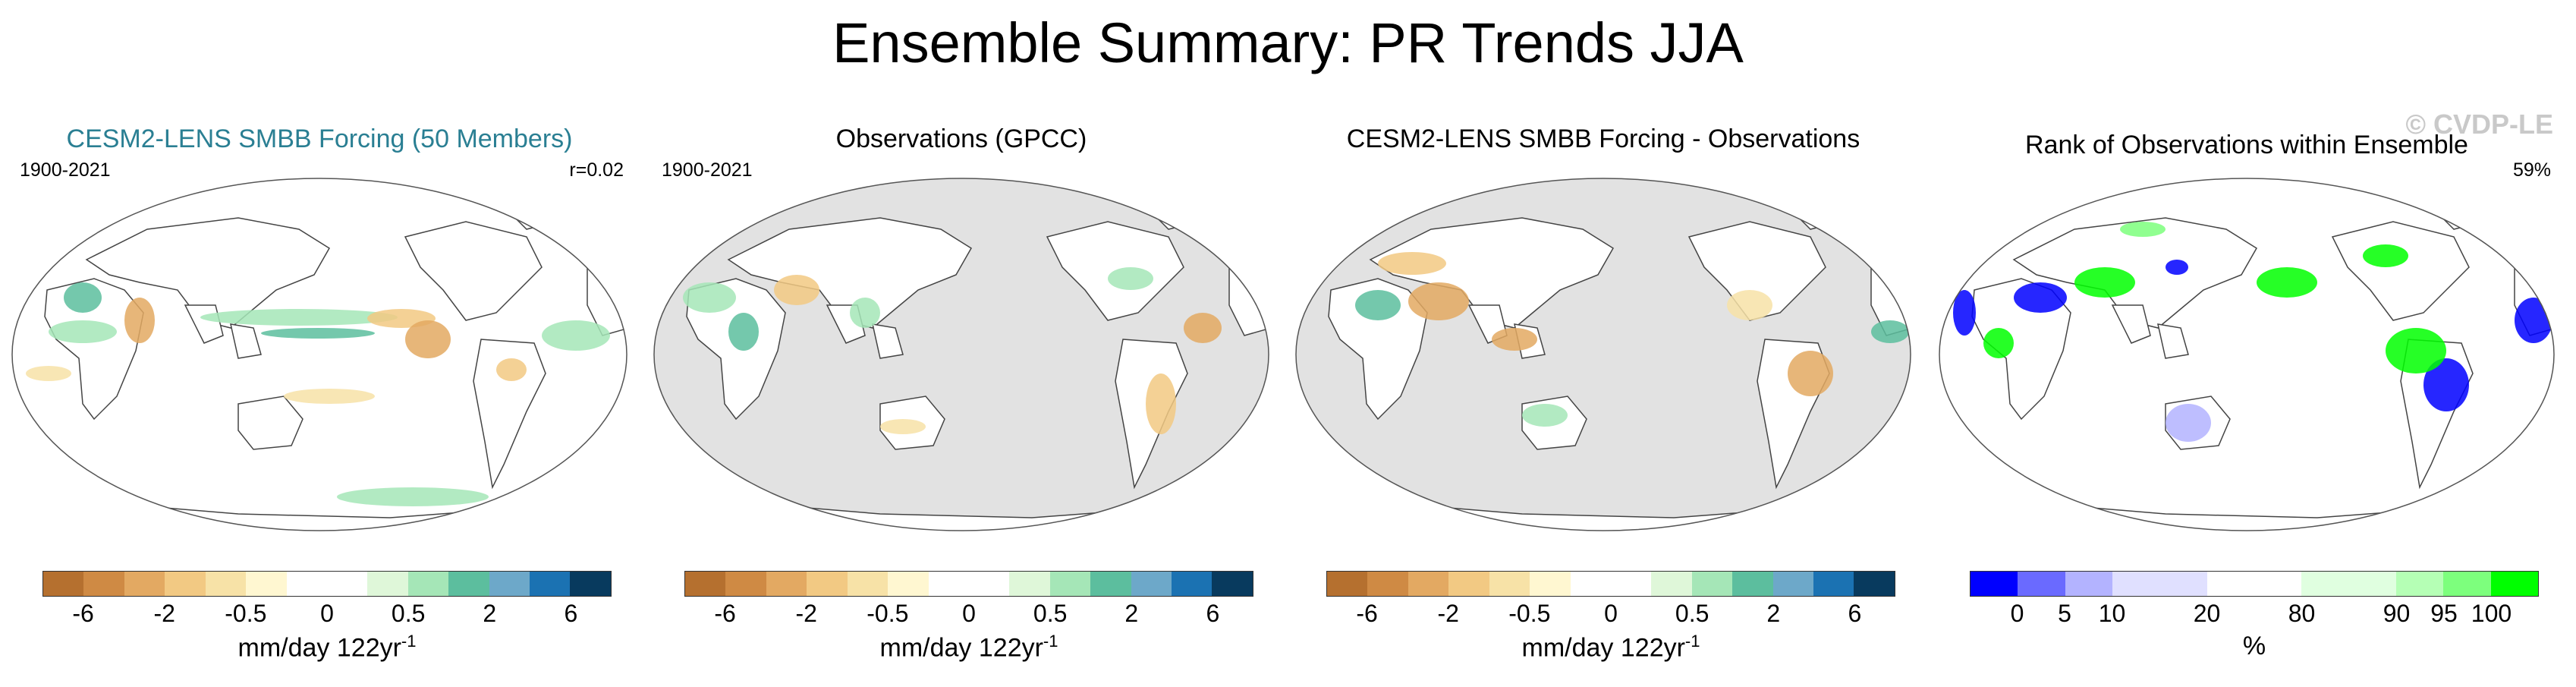 The width and height of the screenshot is (2576, 687). I want to click on colorbar-tick-label: 5, so click(2064, 613).